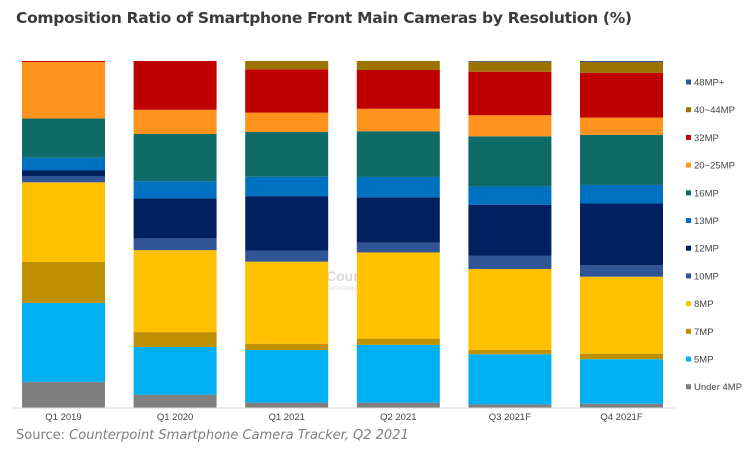 This screenshot has height=458, width=750. Describe the element at coordinates (621, 159) in the screenshot. I see `bar-segment-16mp-q4-2021f` at that location.